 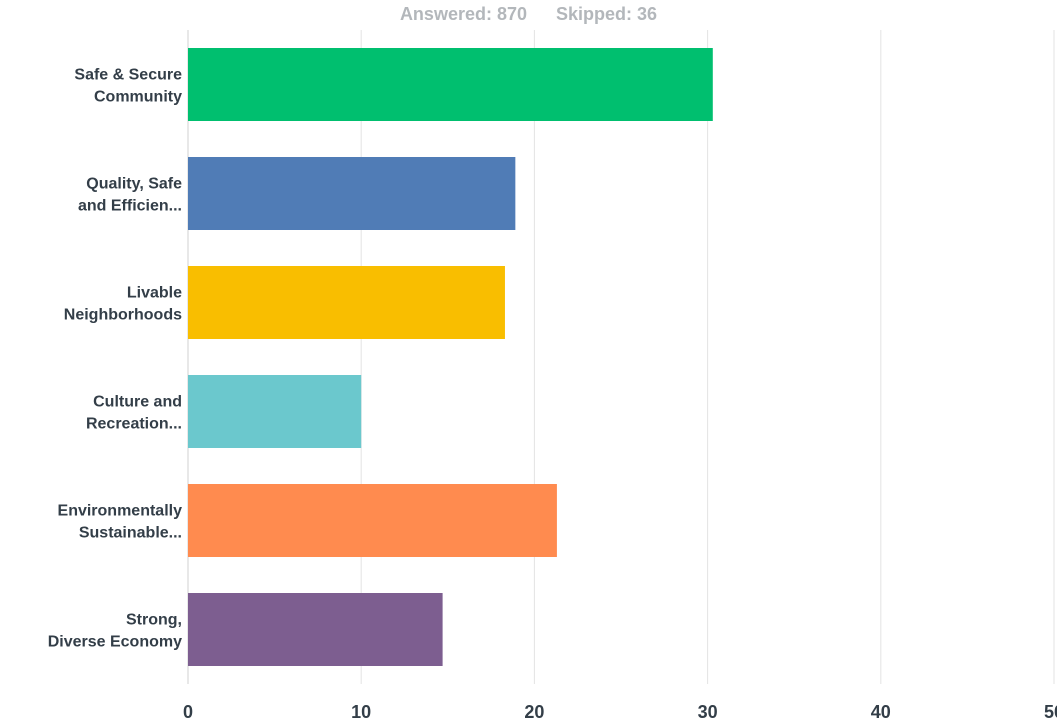 What do you see at coordinates (154, 293) in the screenshot?
I see `category-label: Livable` at bounding box center [154, 293].